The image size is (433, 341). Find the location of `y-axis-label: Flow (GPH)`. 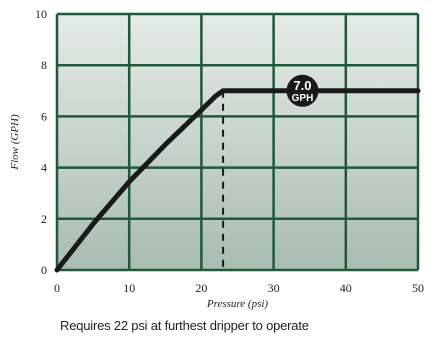

y-axis-label: Flow (GPH) is located at coordinates (15, 142).